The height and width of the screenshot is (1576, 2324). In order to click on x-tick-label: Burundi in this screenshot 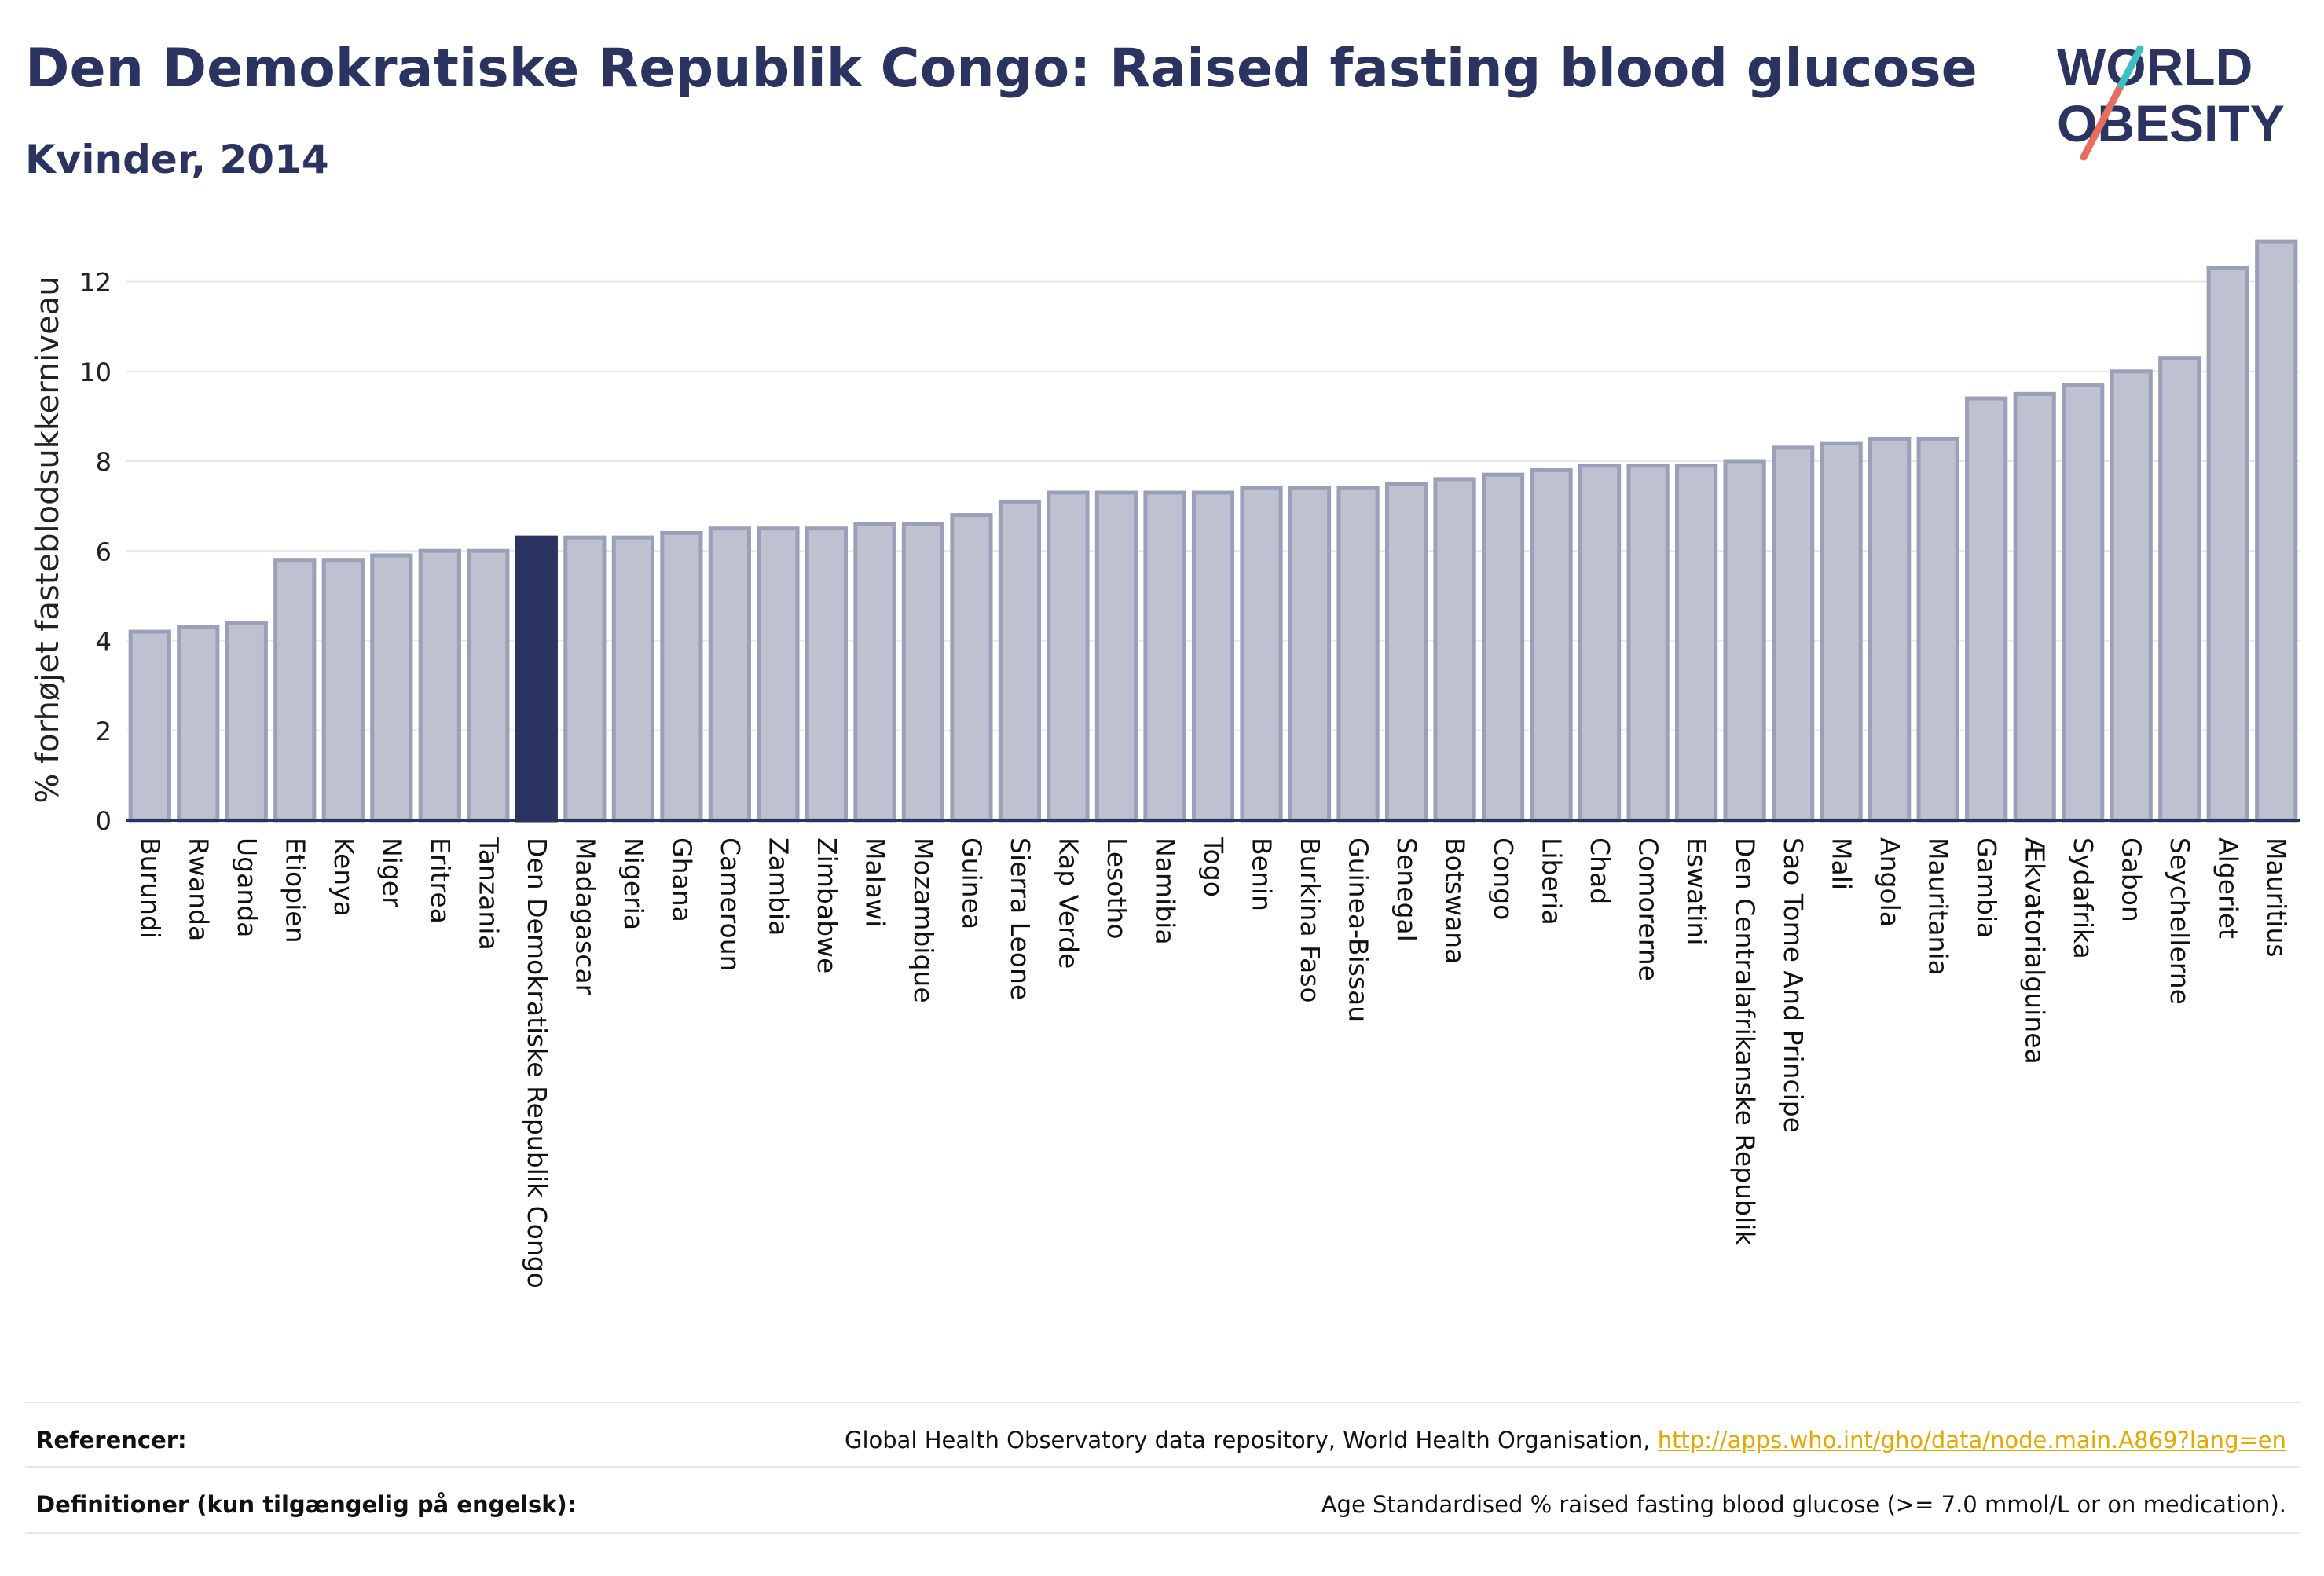, I will do `click(150, 888)`.